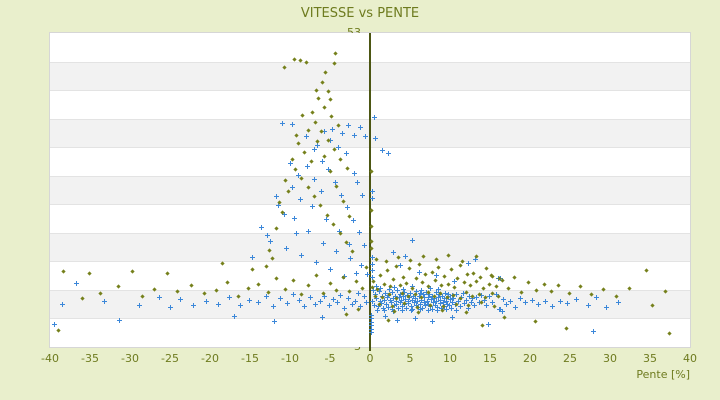 This screenshot has height=400, width=720. Describe the element at coordinates (250, 358) in the screenshot. I see `x-tick-label: -15` at that location.